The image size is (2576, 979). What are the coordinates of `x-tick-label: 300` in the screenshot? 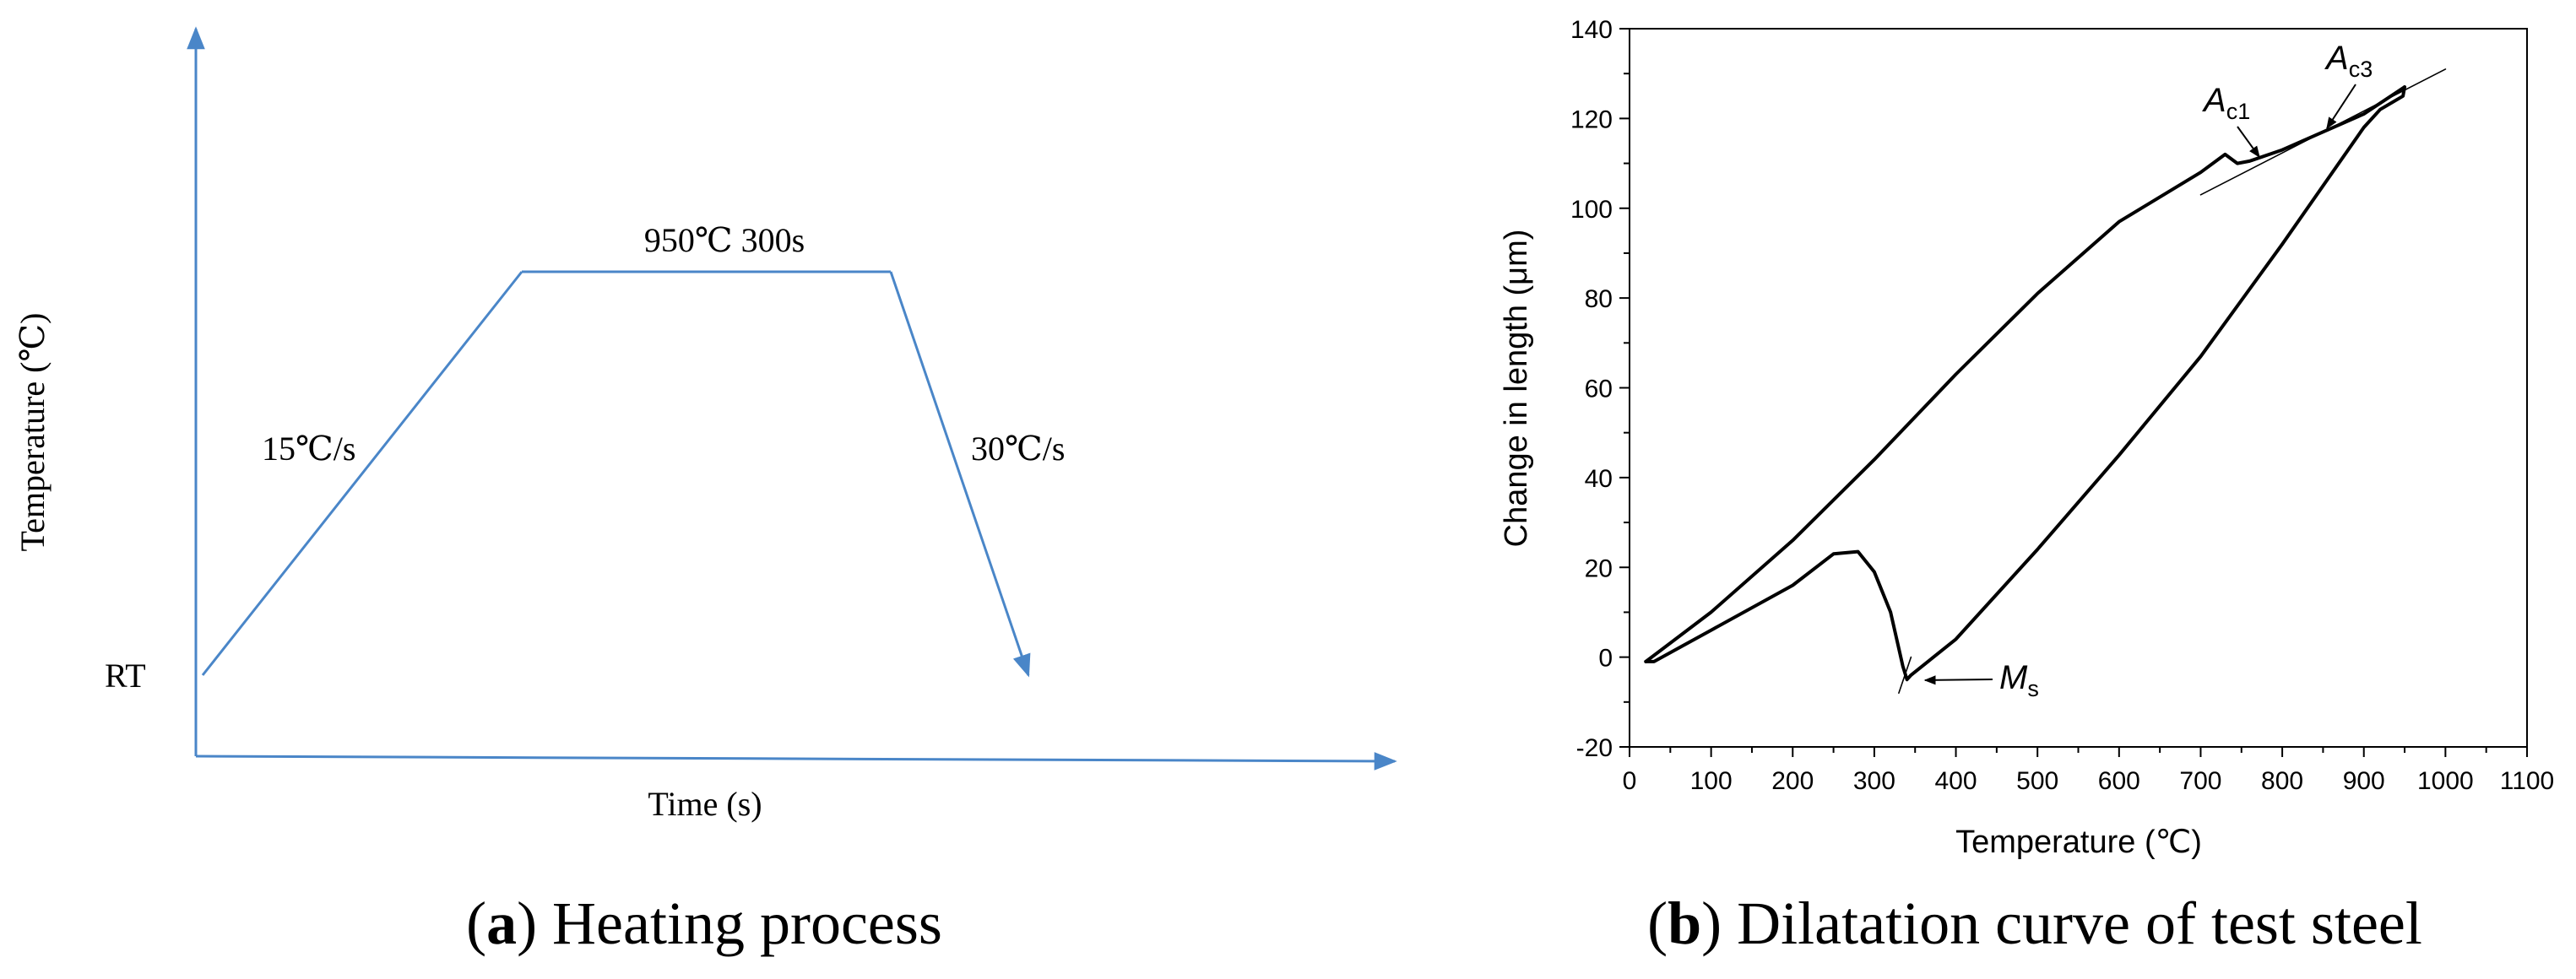 It's located at (1874, 781).